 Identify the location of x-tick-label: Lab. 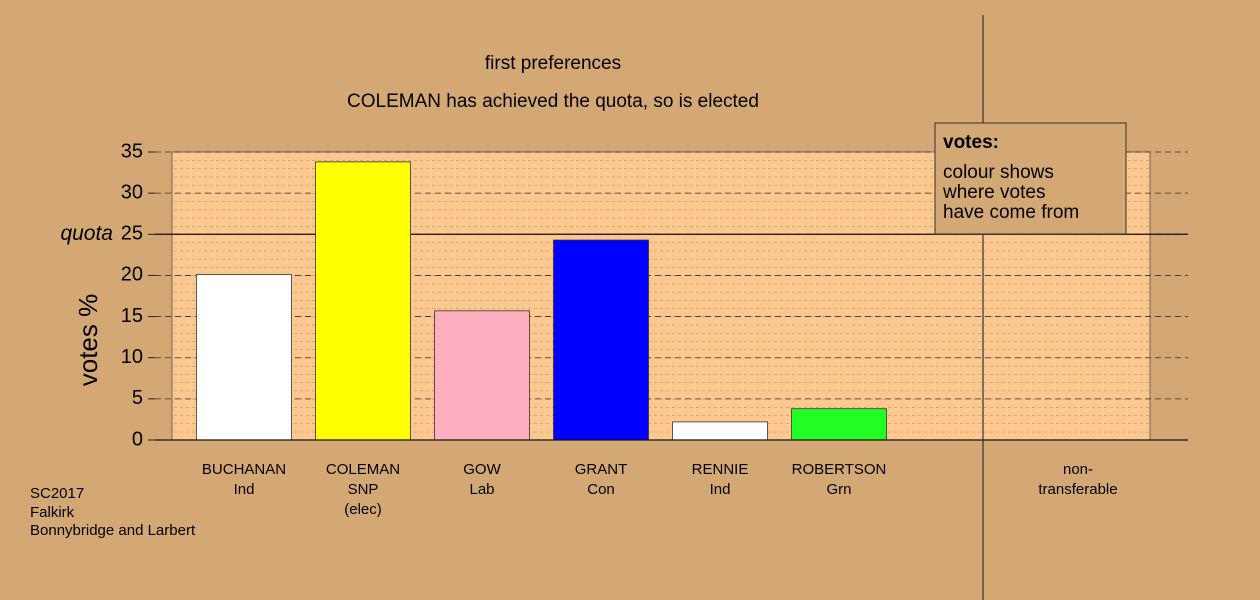
(481, 489).